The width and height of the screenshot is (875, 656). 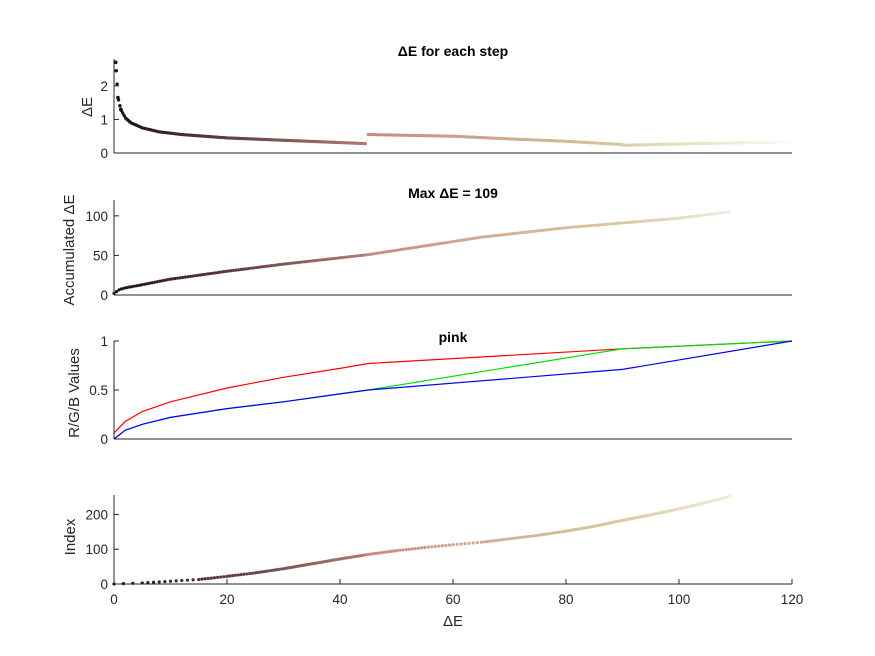 I want to click on x-tick-label: 0, so click(x=114, y=599).